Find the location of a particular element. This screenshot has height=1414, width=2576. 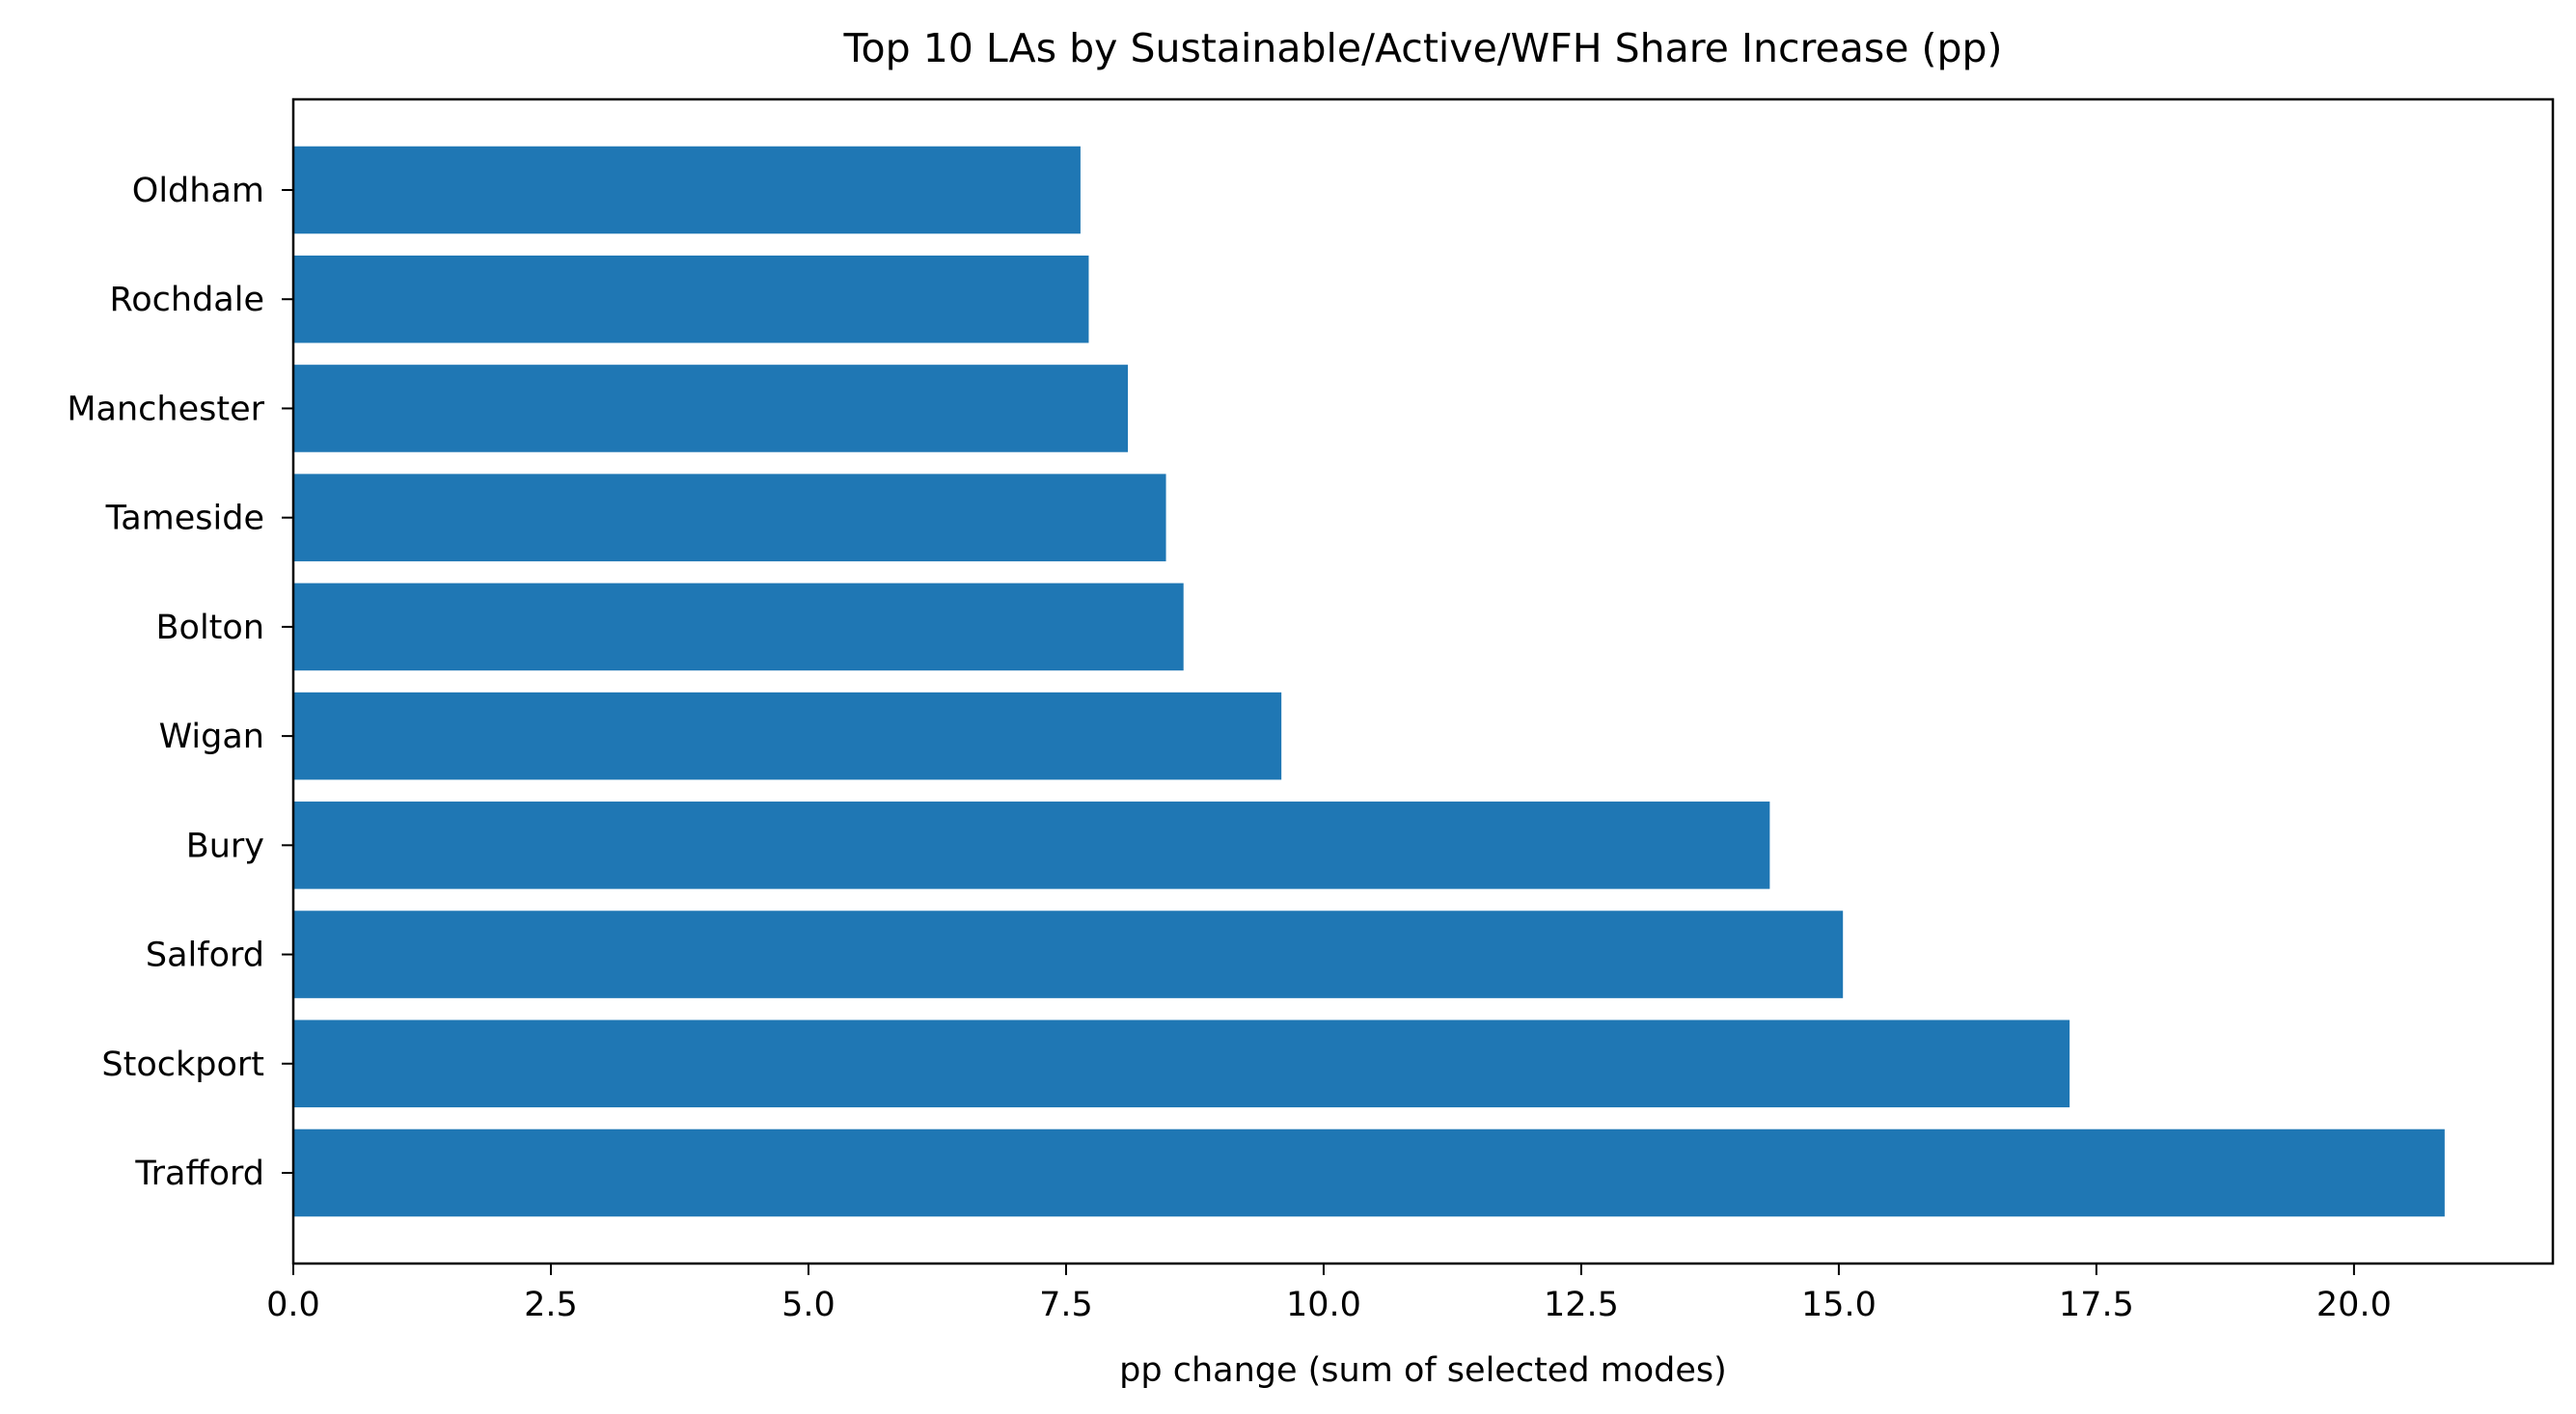

x-tick-label: 12.5 is located at coordinates (1581, 1305).